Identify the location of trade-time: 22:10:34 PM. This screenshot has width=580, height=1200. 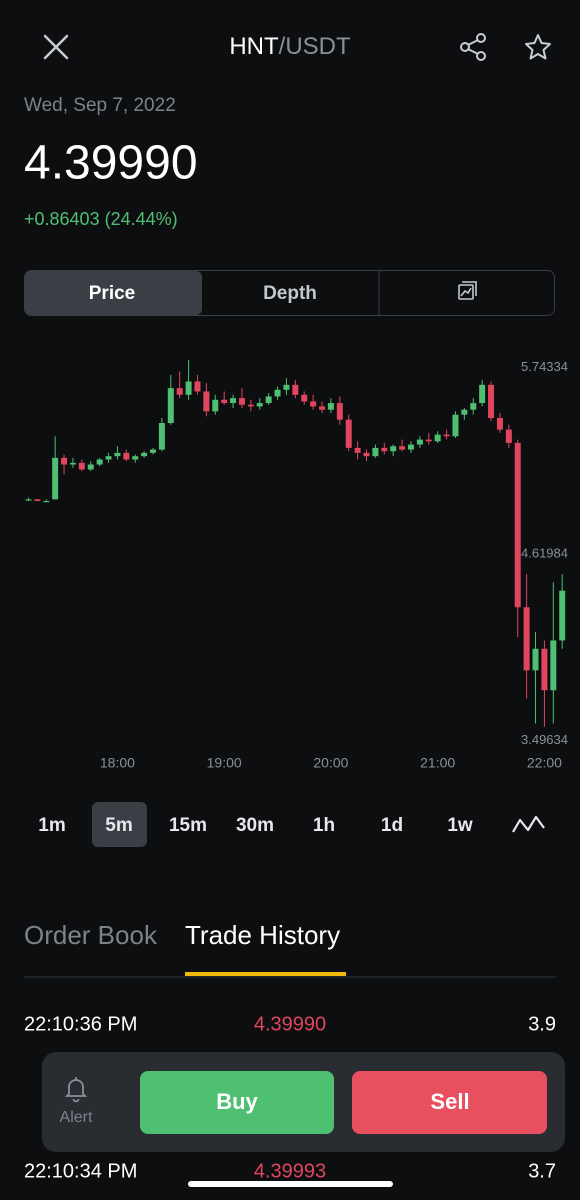
(80, 1171).